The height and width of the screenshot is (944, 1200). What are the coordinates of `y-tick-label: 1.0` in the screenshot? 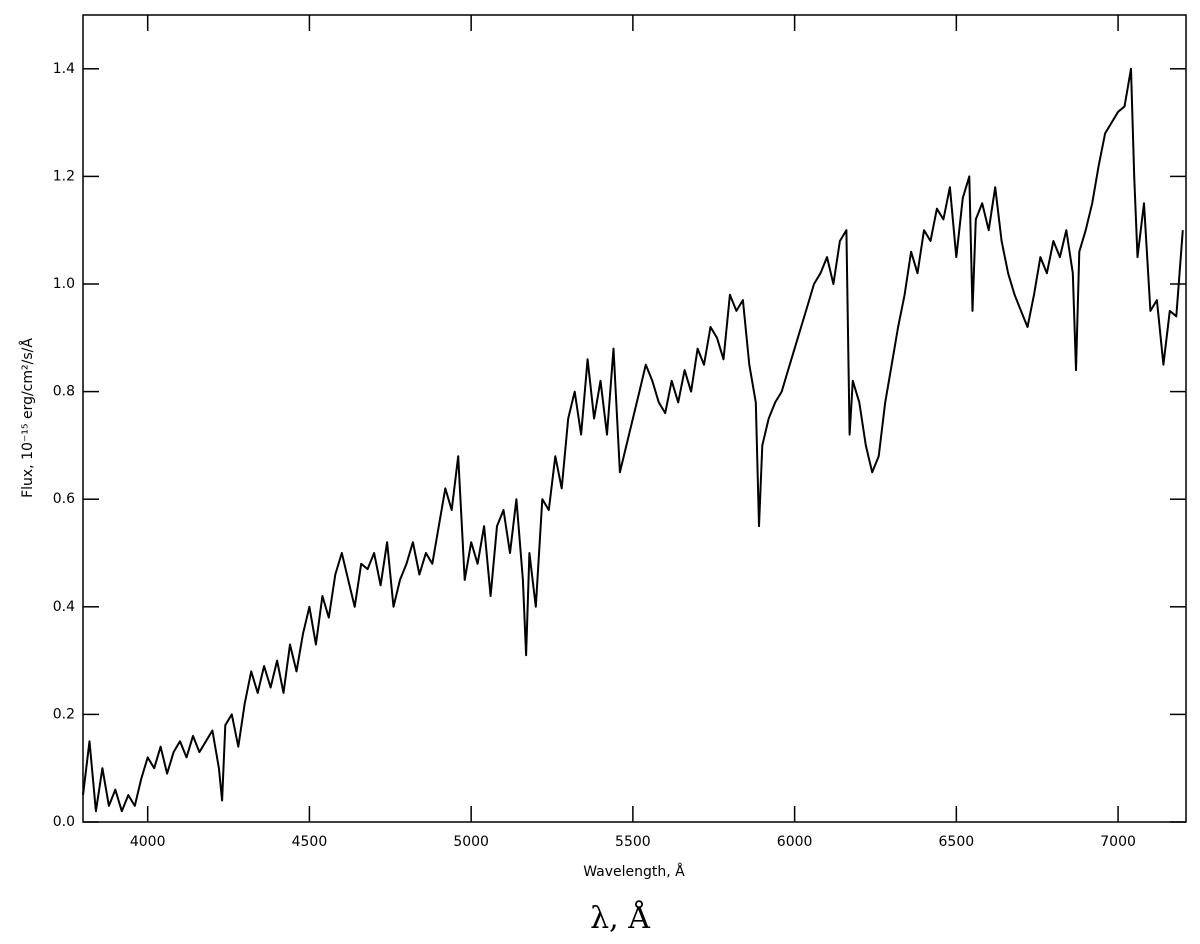 It's located at (64, 284).